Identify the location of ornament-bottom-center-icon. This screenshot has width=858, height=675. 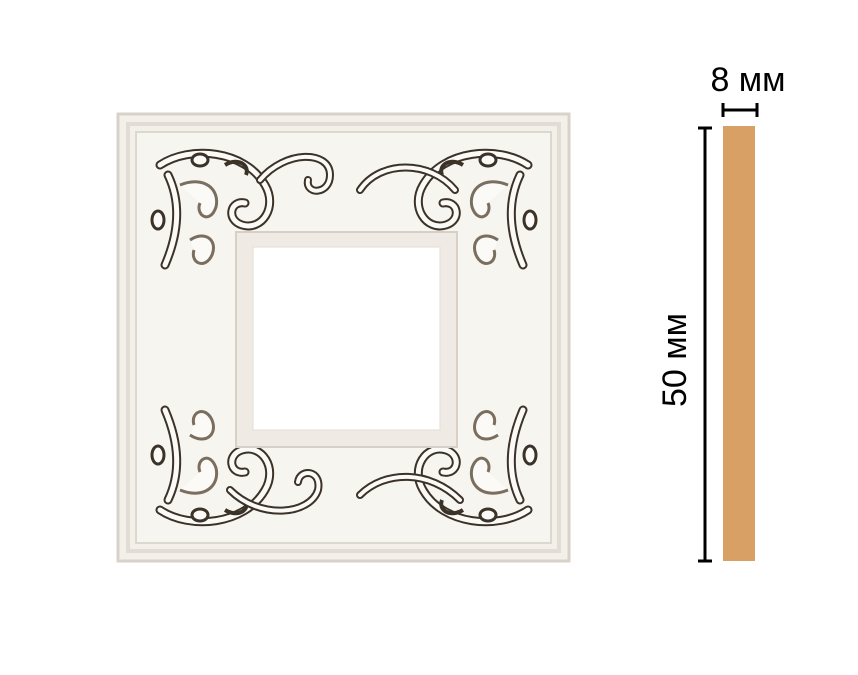
(345, 492).